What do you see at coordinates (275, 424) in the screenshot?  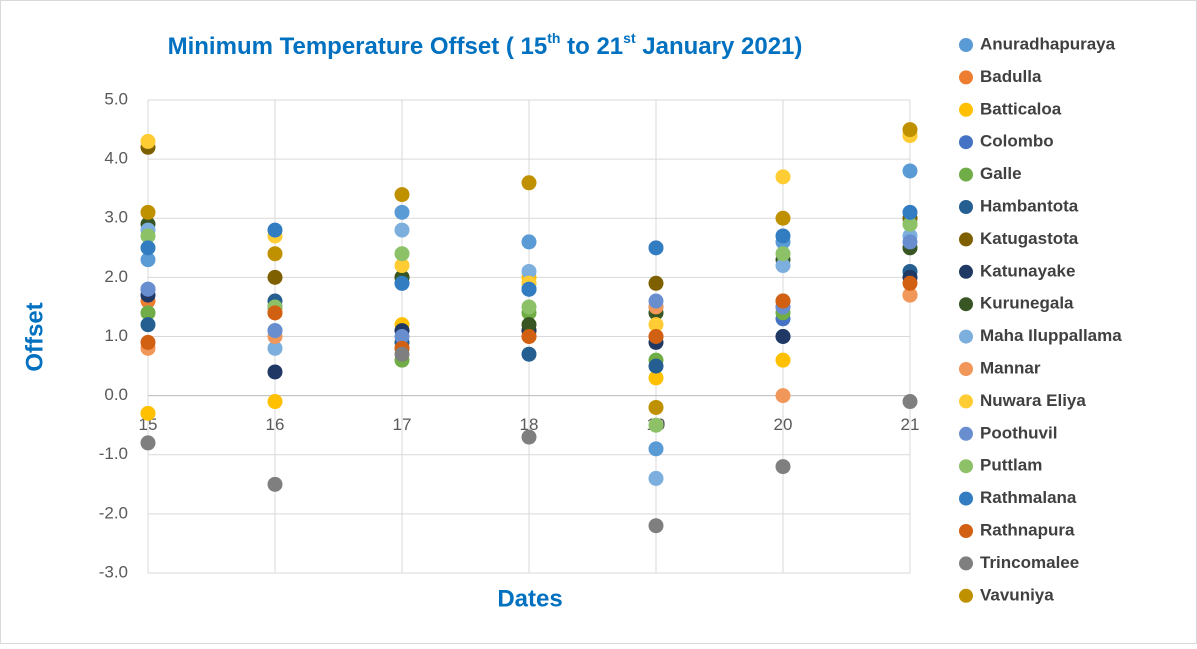 I see `x-tick-label: 16` at bounding box center [275, 424].